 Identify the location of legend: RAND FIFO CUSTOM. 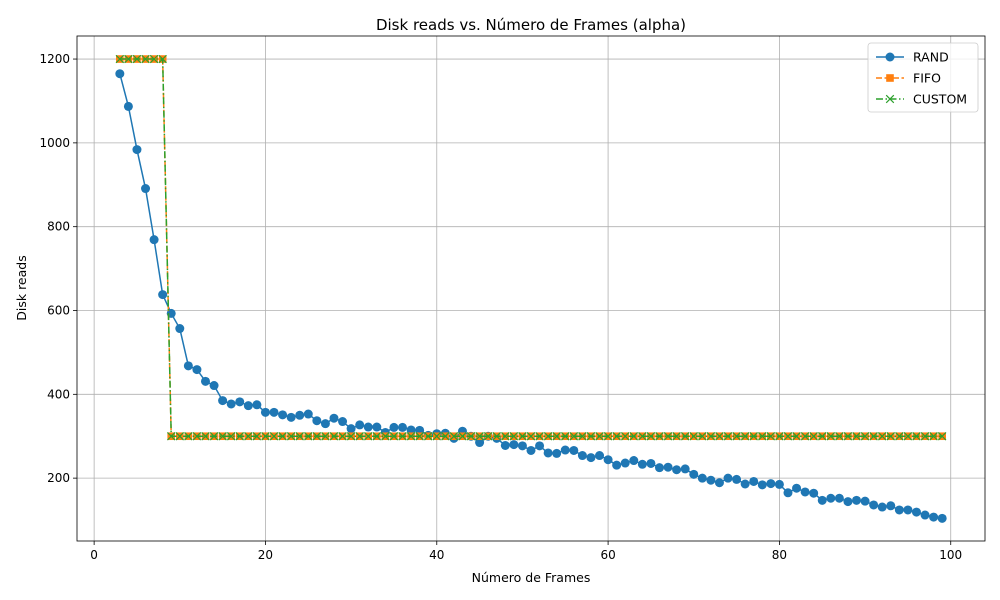
(923, 77).